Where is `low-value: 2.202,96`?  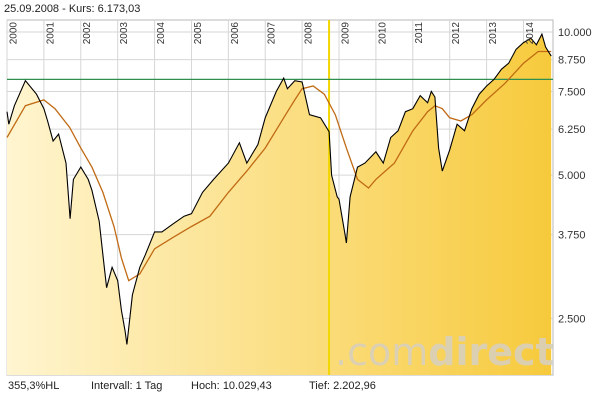
low-value: 2.202,96 is located at coordinates (354, 386).